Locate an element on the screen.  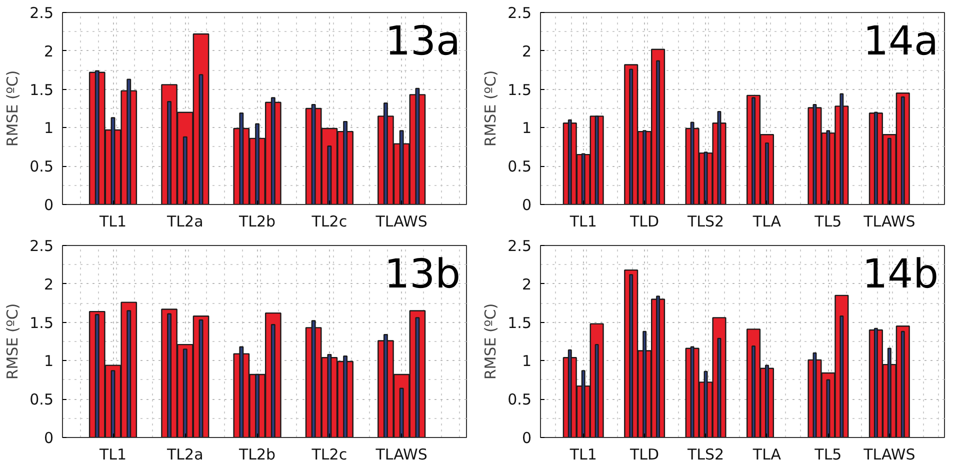
chart-title: 13a is located at coordinates (423, 41).